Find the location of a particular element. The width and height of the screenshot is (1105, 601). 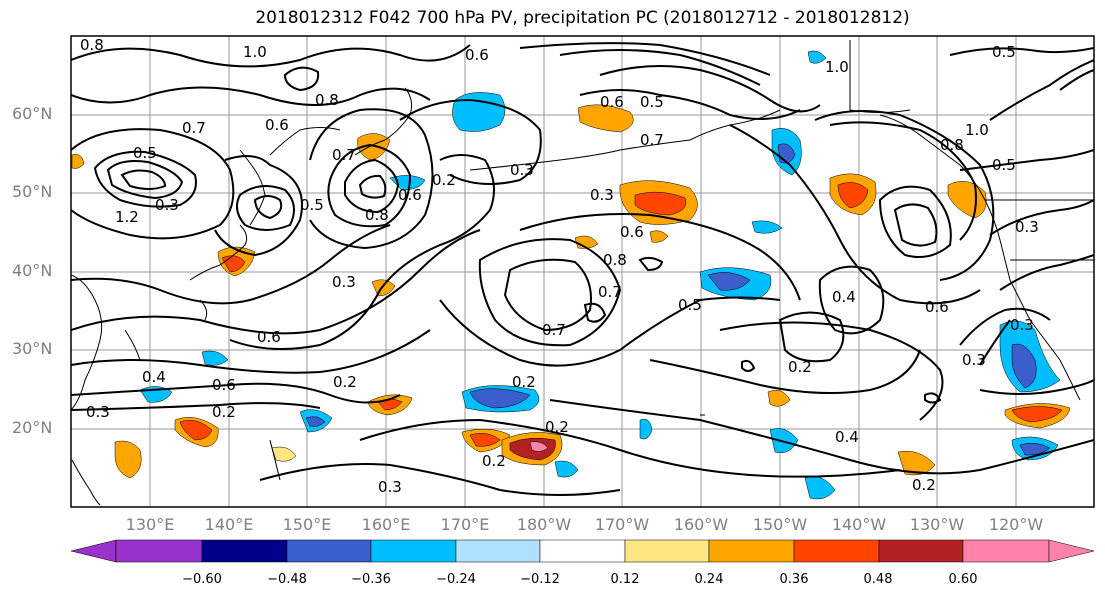

lon-label: 120°W is located at coordinates (1016, 524).